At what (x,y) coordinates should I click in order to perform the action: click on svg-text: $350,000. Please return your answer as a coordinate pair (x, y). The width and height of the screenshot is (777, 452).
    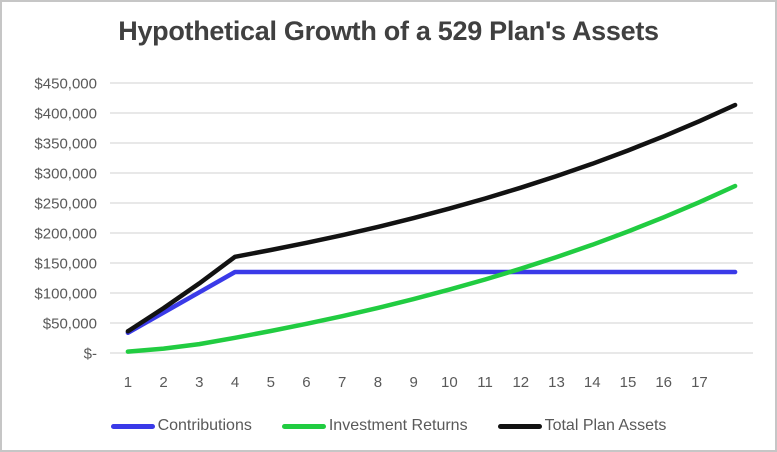
    Looking at the image, I should click on (65, 144).